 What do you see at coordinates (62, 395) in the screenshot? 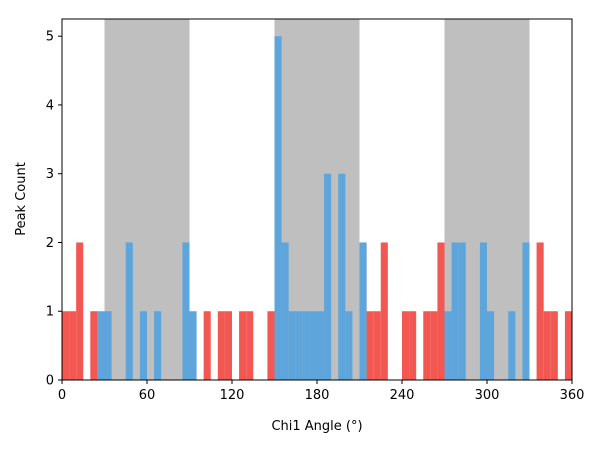
I see `x-tick-label-0: 0` at bounding box center [62, 395].